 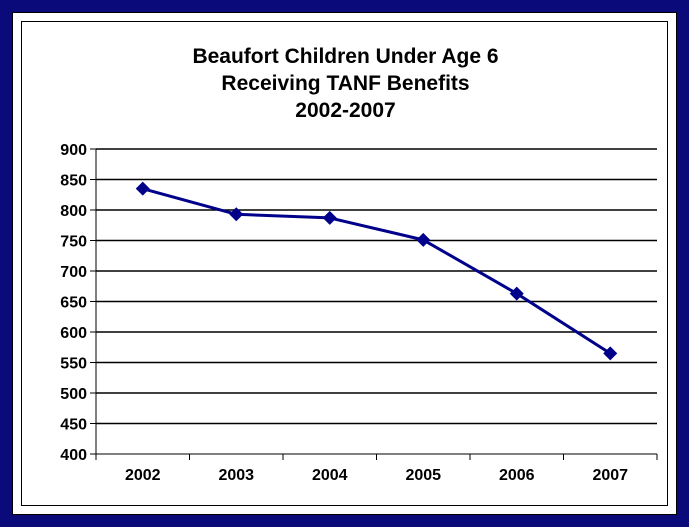 What do you see at coordinates (517, 475) in the screenshot?
I see `x-tick-label: 2006` at bounding box center [517, 475].